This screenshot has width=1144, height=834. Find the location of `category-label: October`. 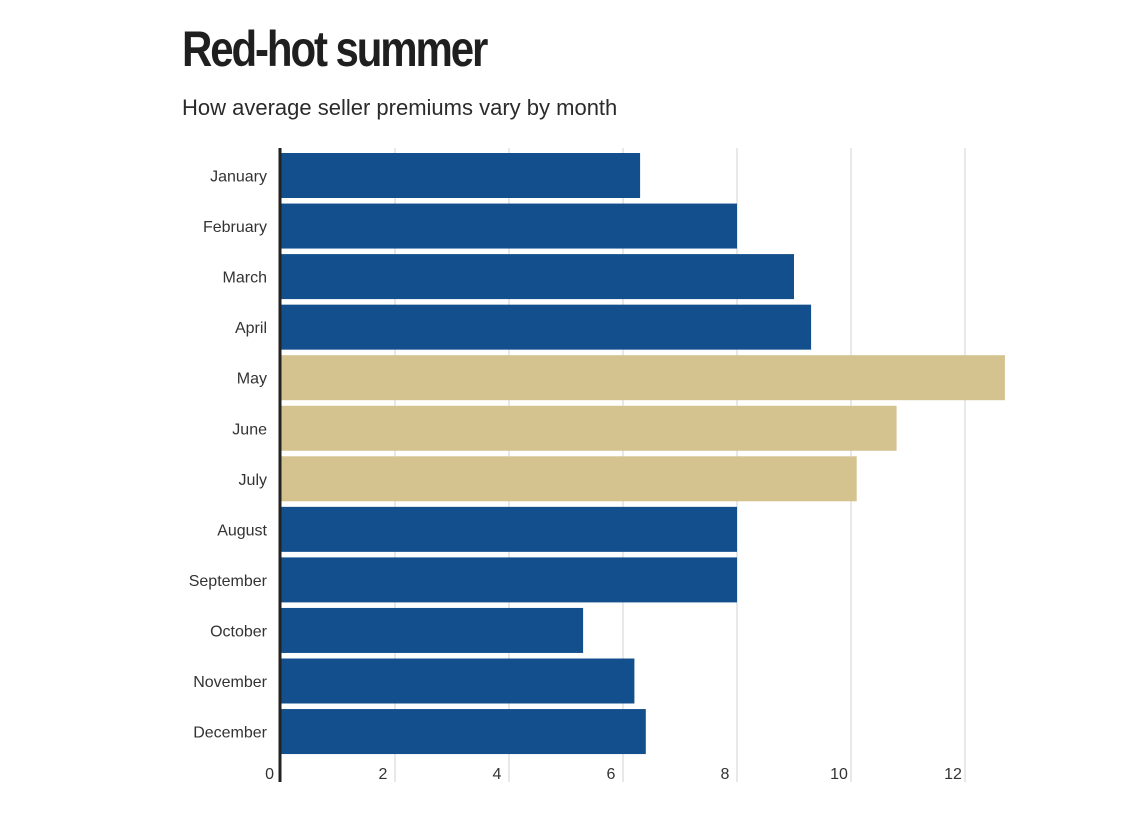

category-label: October is located at coordinates (239, 631).